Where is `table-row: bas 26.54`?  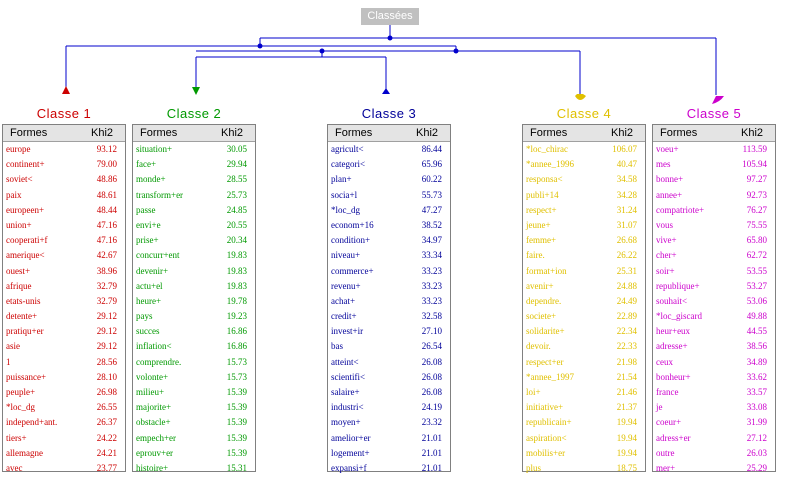
table-row: bas 26.54 is located at coordinates (389, 346).